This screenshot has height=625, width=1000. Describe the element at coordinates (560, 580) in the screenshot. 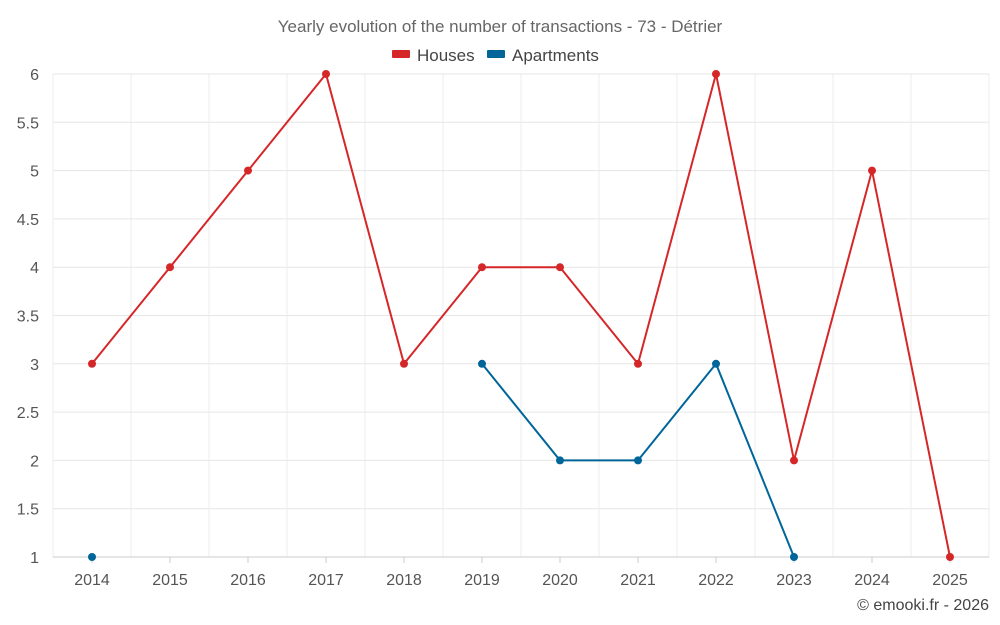

I see `x-tick-label: 2020` at that location.